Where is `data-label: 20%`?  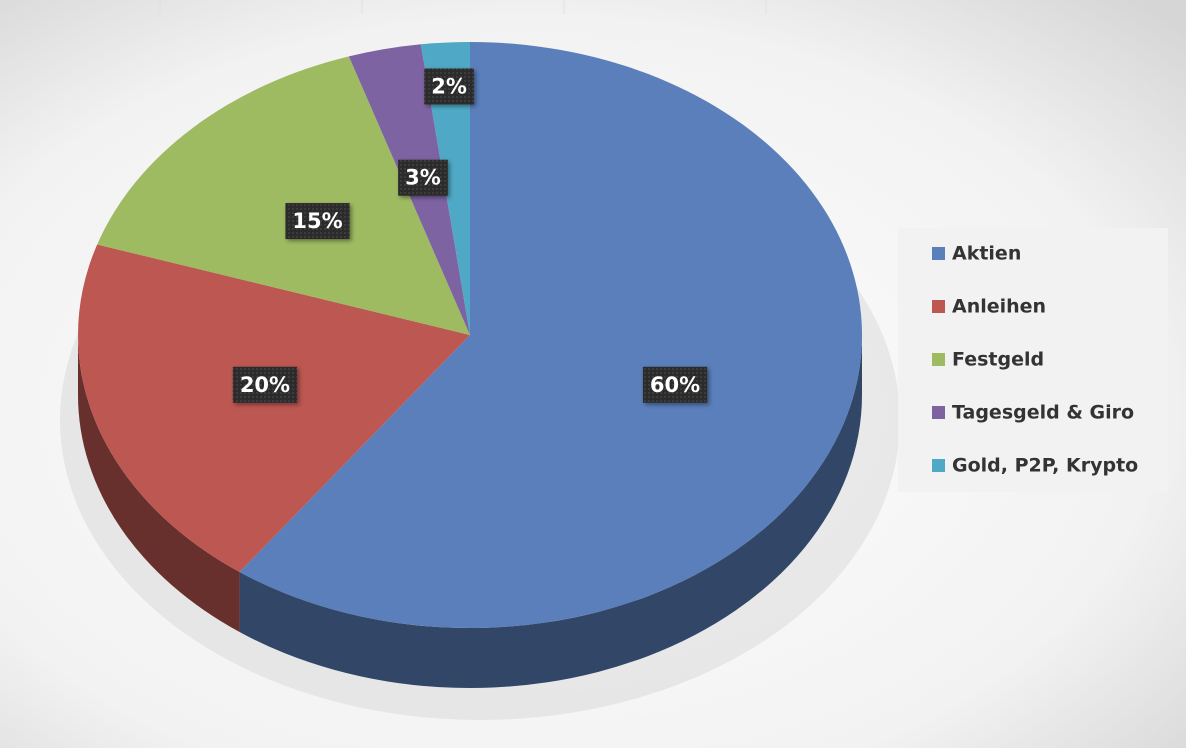
data-label: 20% is located at coordinates (265, 384).